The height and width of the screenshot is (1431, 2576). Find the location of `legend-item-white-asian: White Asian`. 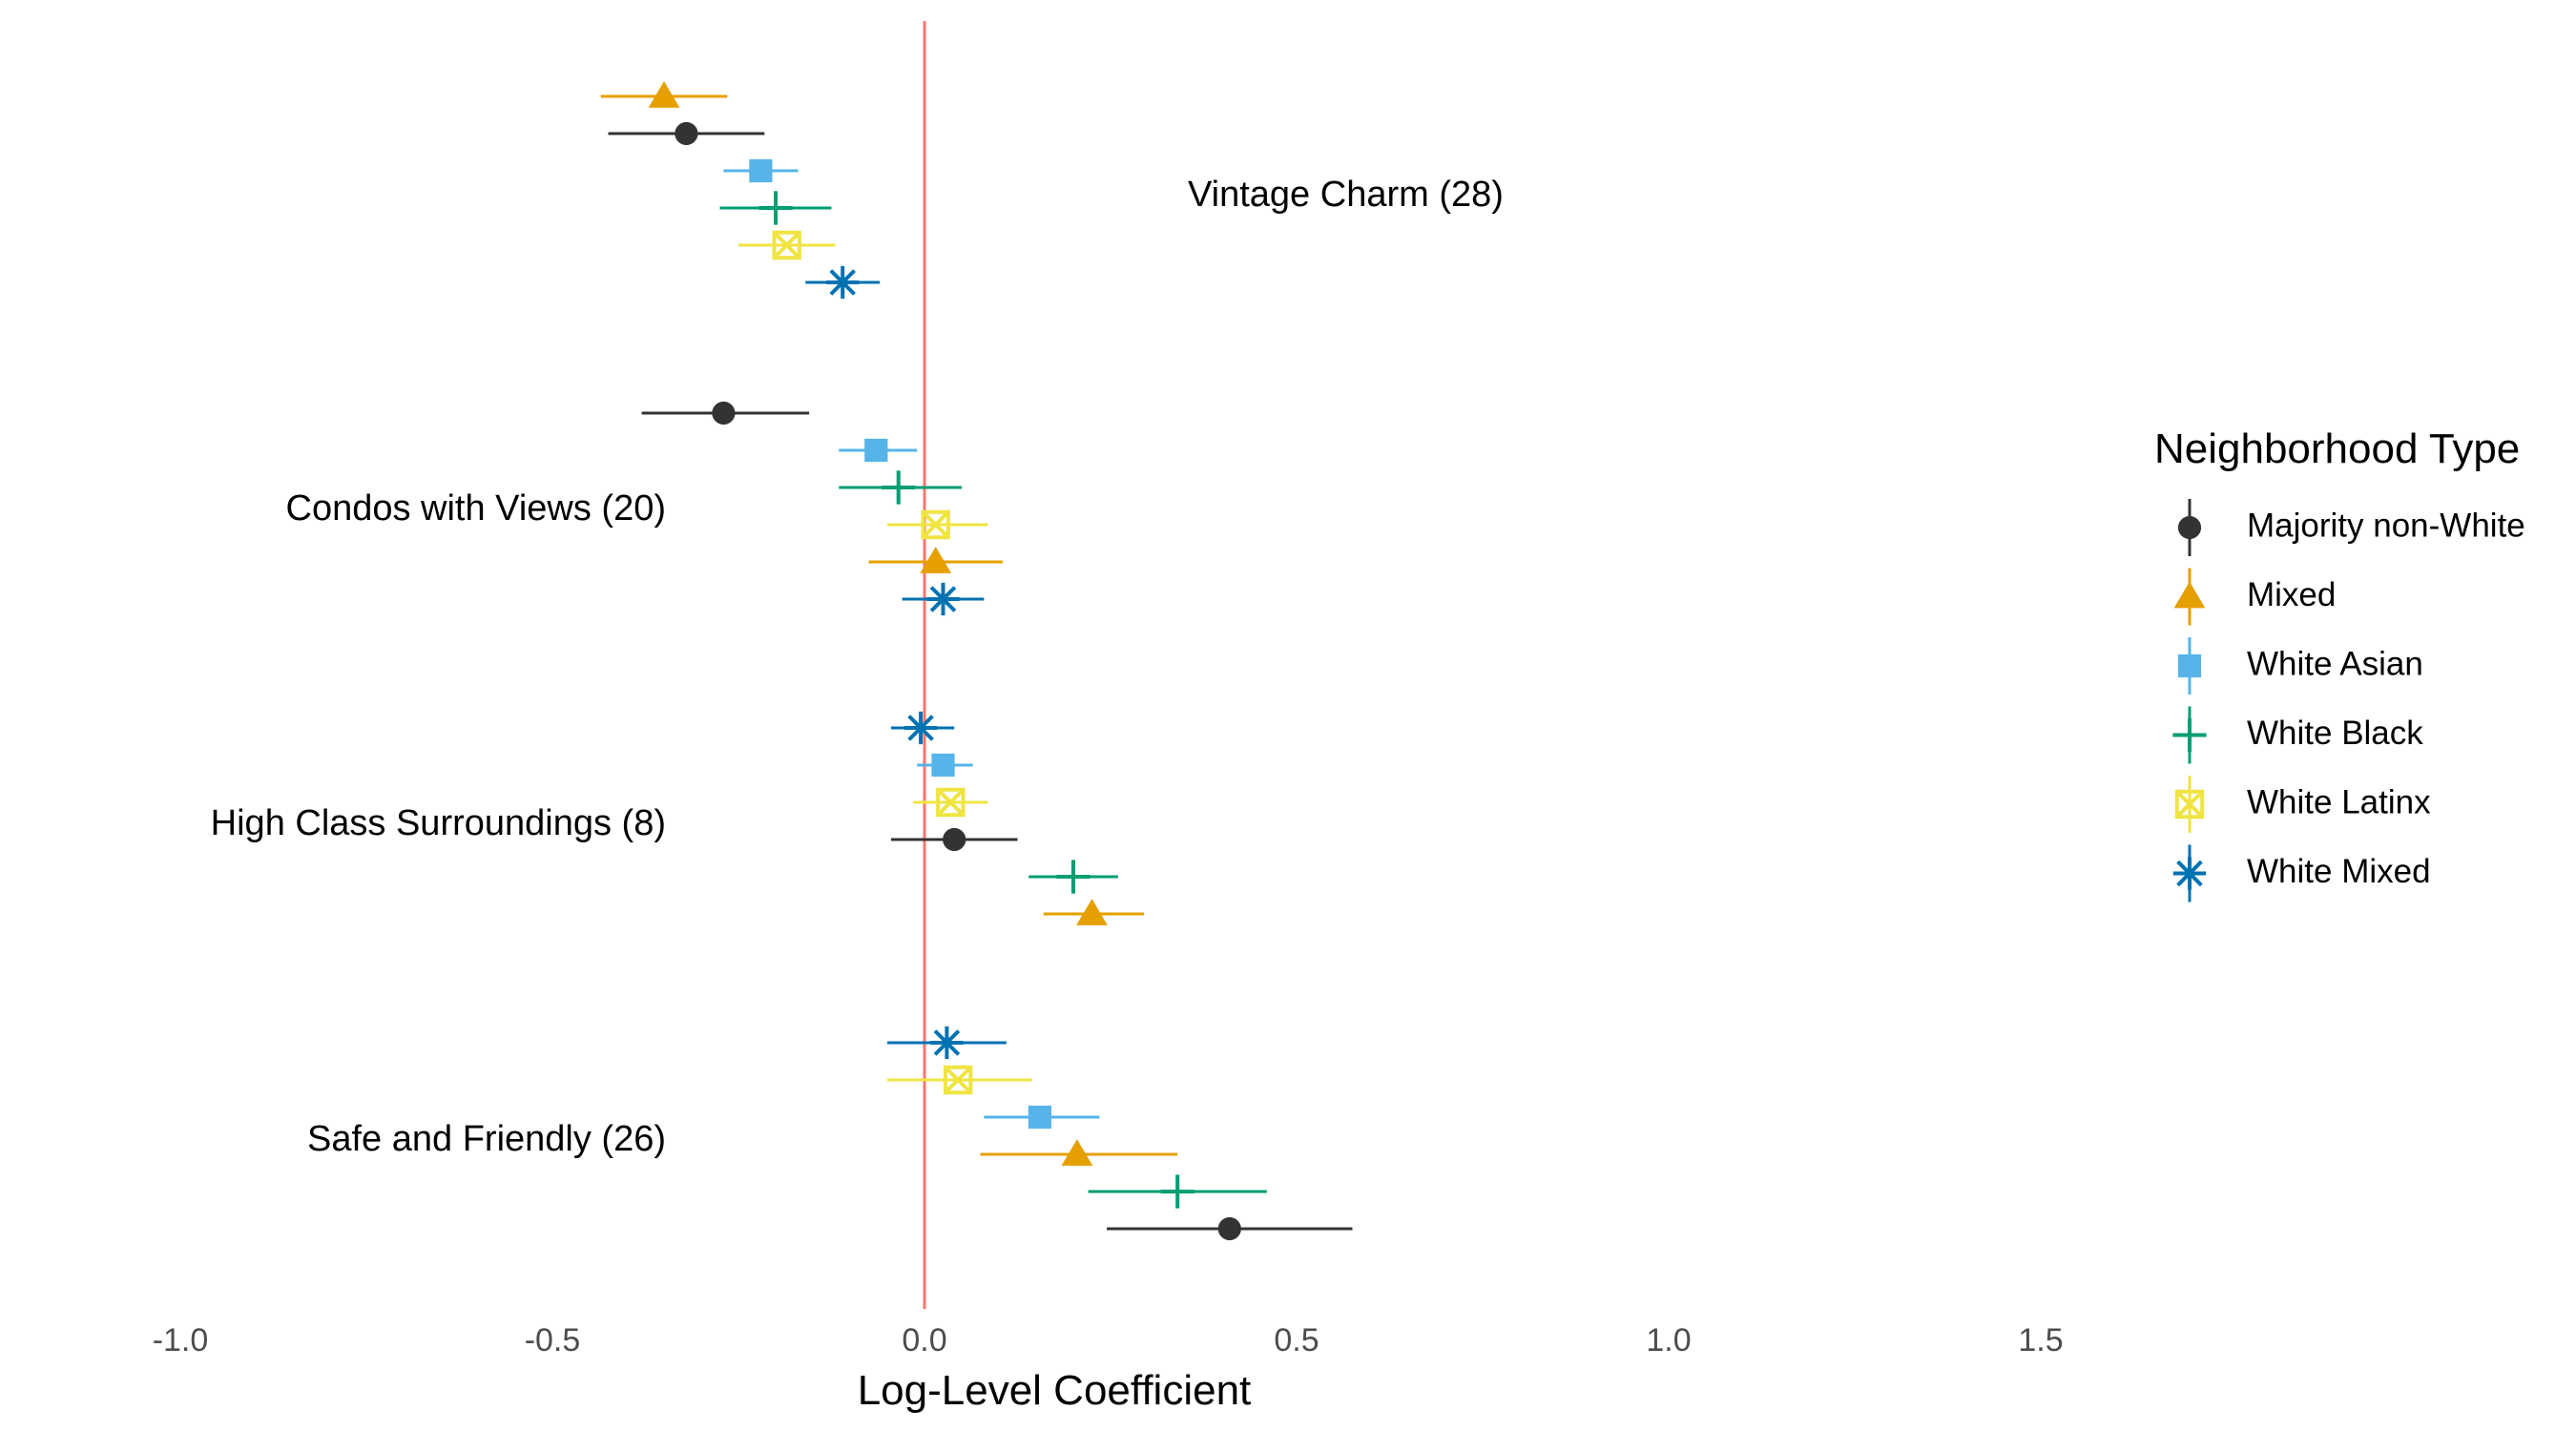

legend-item-white-asian: White Asian is located at coordinates (2300, 666).